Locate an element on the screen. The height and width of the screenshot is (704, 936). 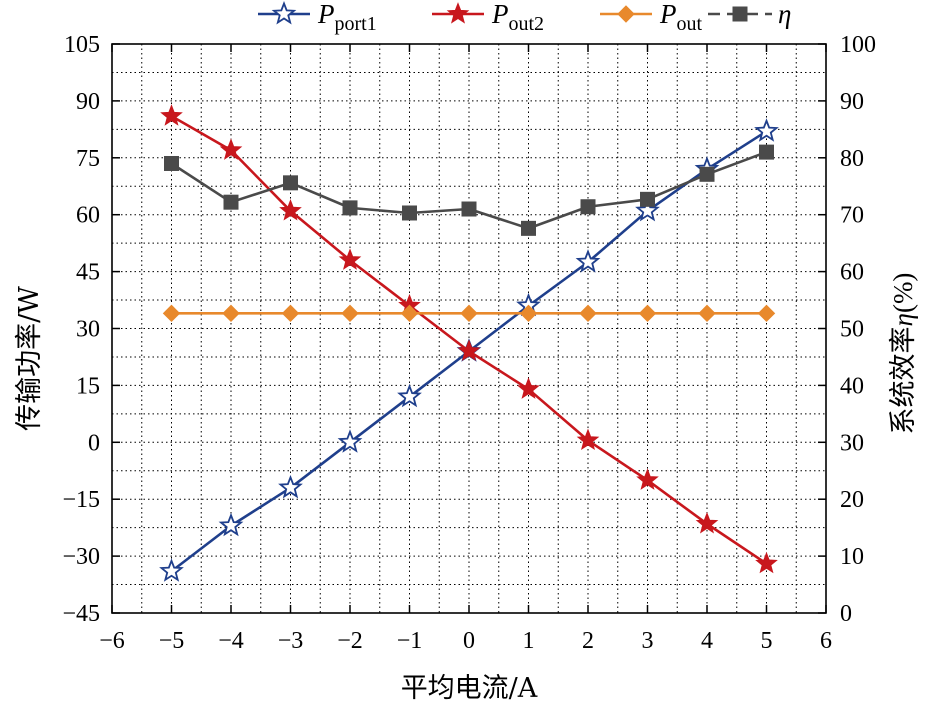
y-right-tick-label: 0 is located at coordinates (846, 614).